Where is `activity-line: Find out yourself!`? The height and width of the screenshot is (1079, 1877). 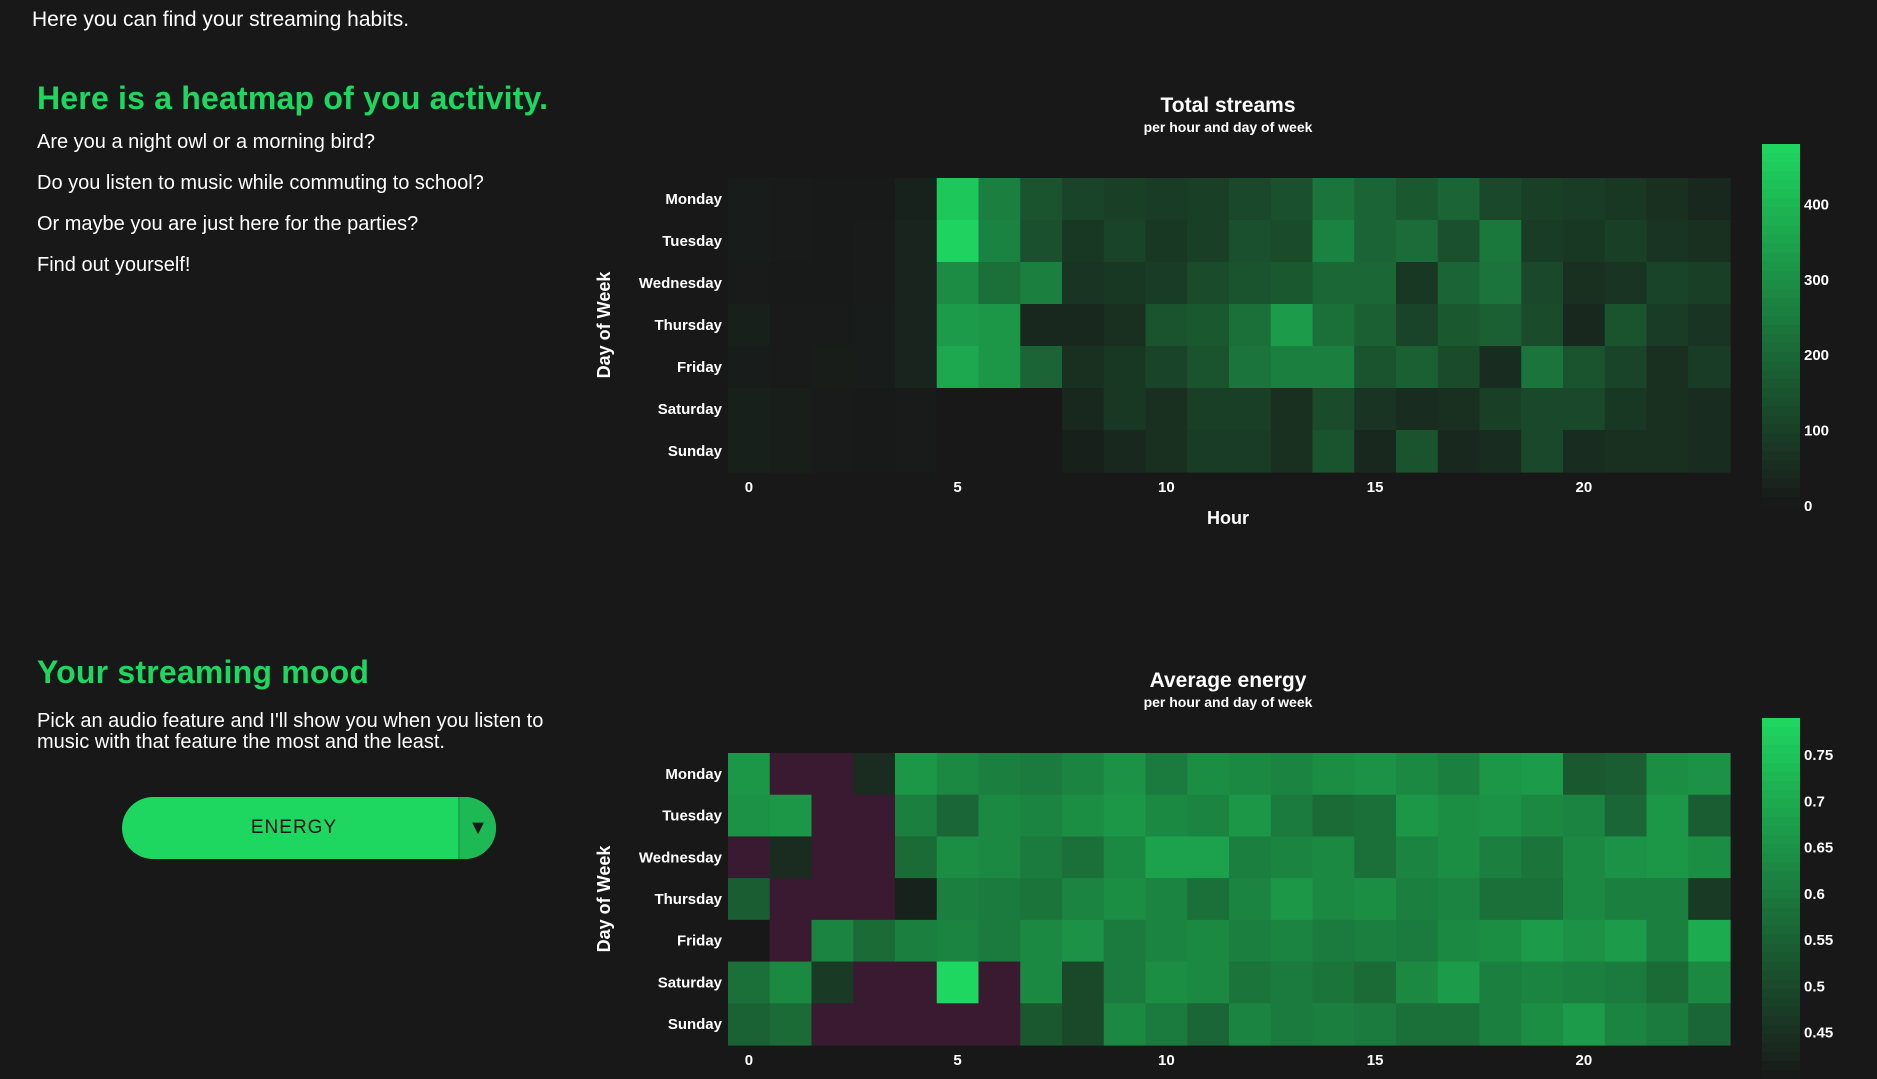 activity-line: Find out yourself! is located at coordinates (114, 265).